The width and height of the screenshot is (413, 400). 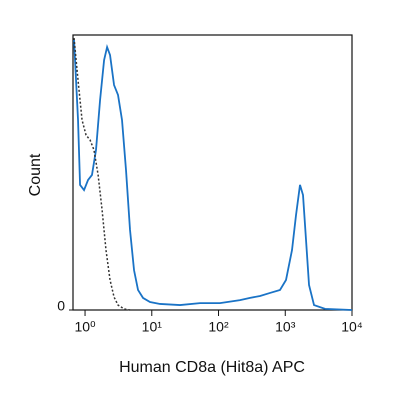 I want to click on x-tick-label: 10⁴, so click(x=352, y=327).